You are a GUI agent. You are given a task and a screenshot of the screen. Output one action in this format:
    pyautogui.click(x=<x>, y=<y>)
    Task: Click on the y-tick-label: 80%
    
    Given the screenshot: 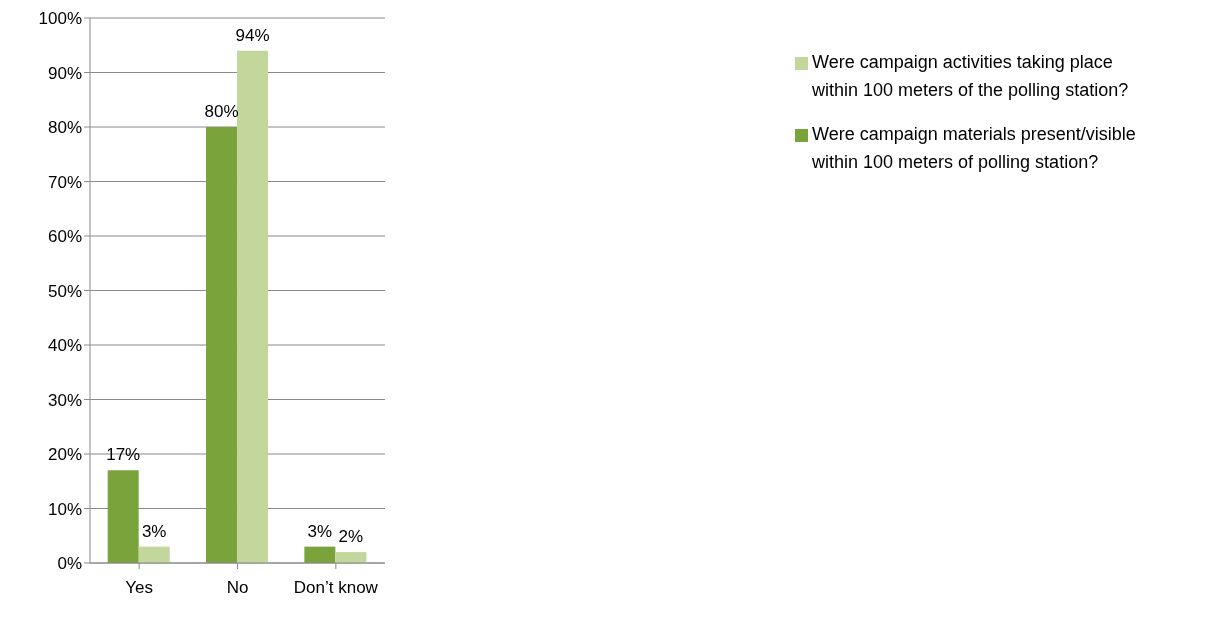 What is the action you would take?
    pyautogui.click(x=64, y=128)
    